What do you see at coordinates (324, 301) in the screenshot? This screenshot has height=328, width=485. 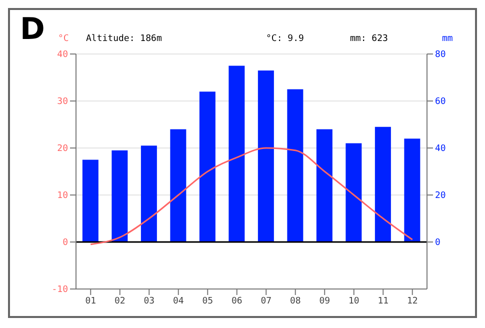 I see `x-tick-label: 09` at bounding box center [324, 301].